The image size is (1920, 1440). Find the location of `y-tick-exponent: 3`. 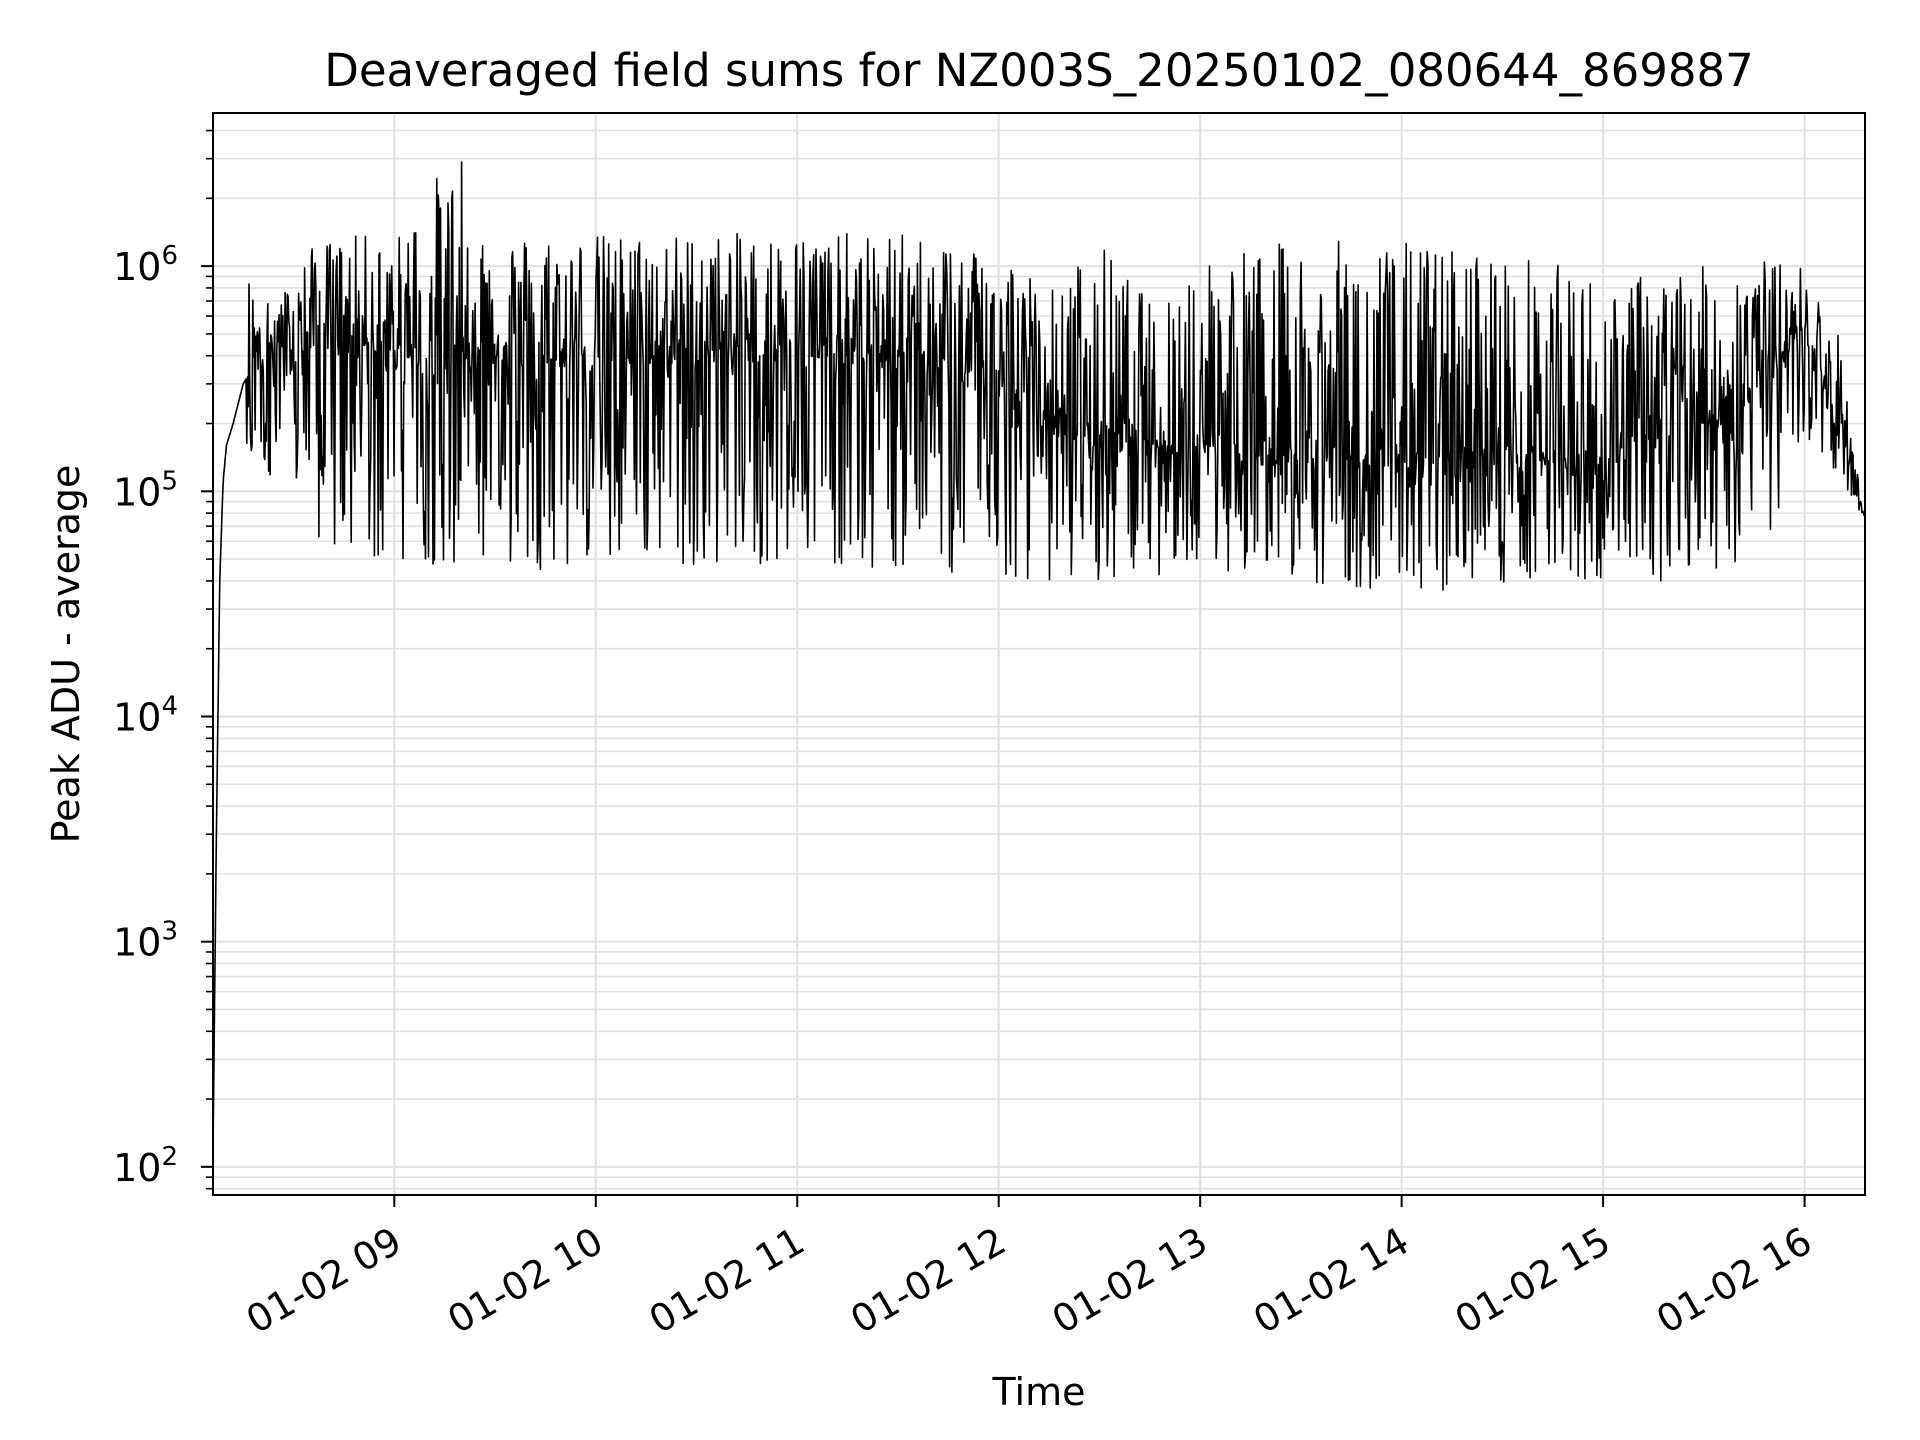

y-tick-exponent: 3 is located at coordinates (169, 932).